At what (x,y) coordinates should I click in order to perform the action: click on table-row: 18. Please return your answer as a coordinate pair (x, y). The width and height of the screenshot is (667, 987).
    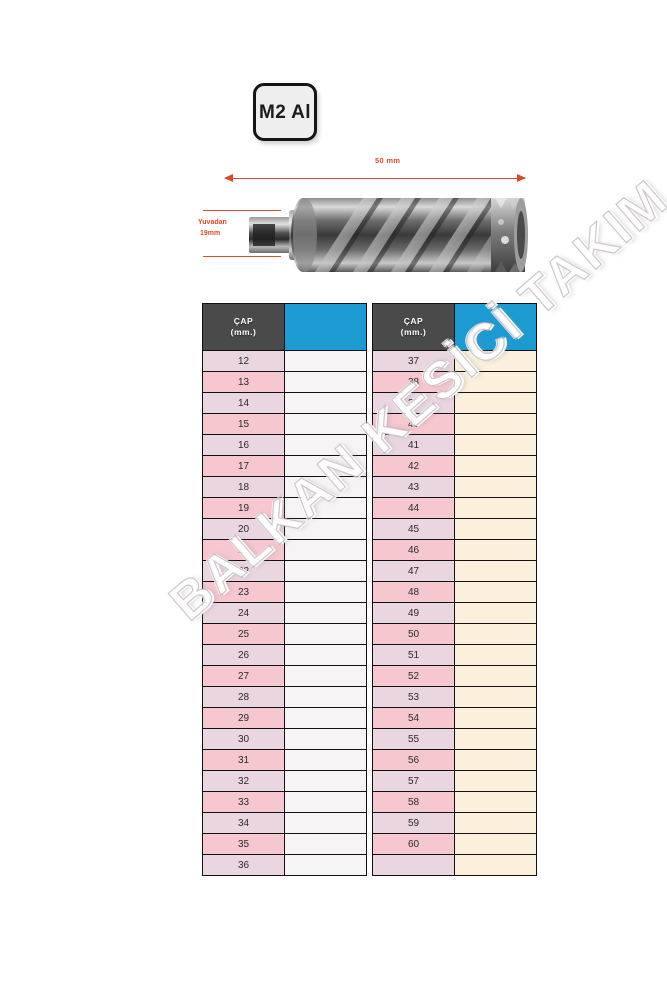
    Looking at the image, I should click on (284, 487).